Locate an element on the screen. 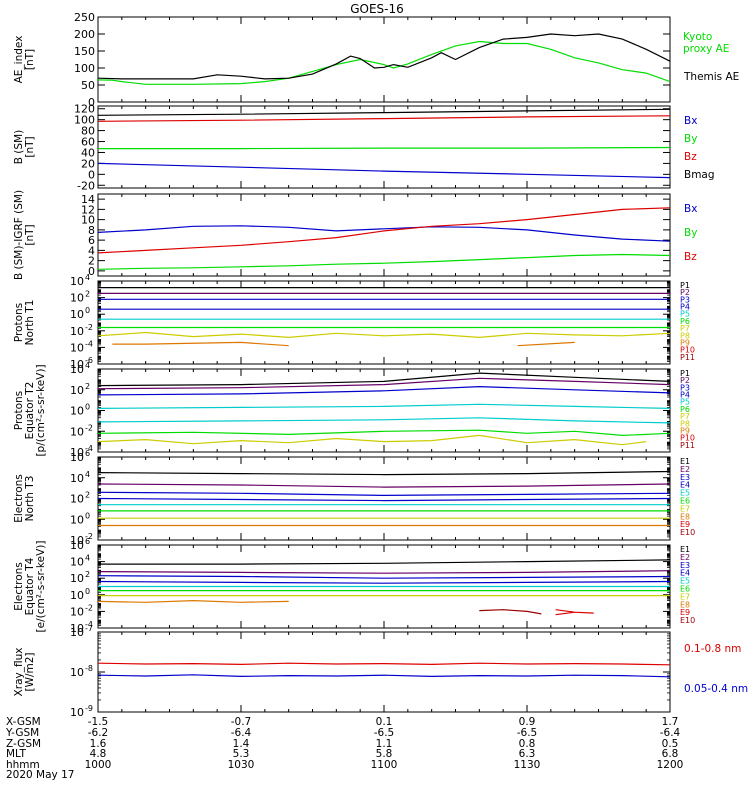 The image size is (750, 800). legend-entry: Themis AE is located at coordinates (711, 77).